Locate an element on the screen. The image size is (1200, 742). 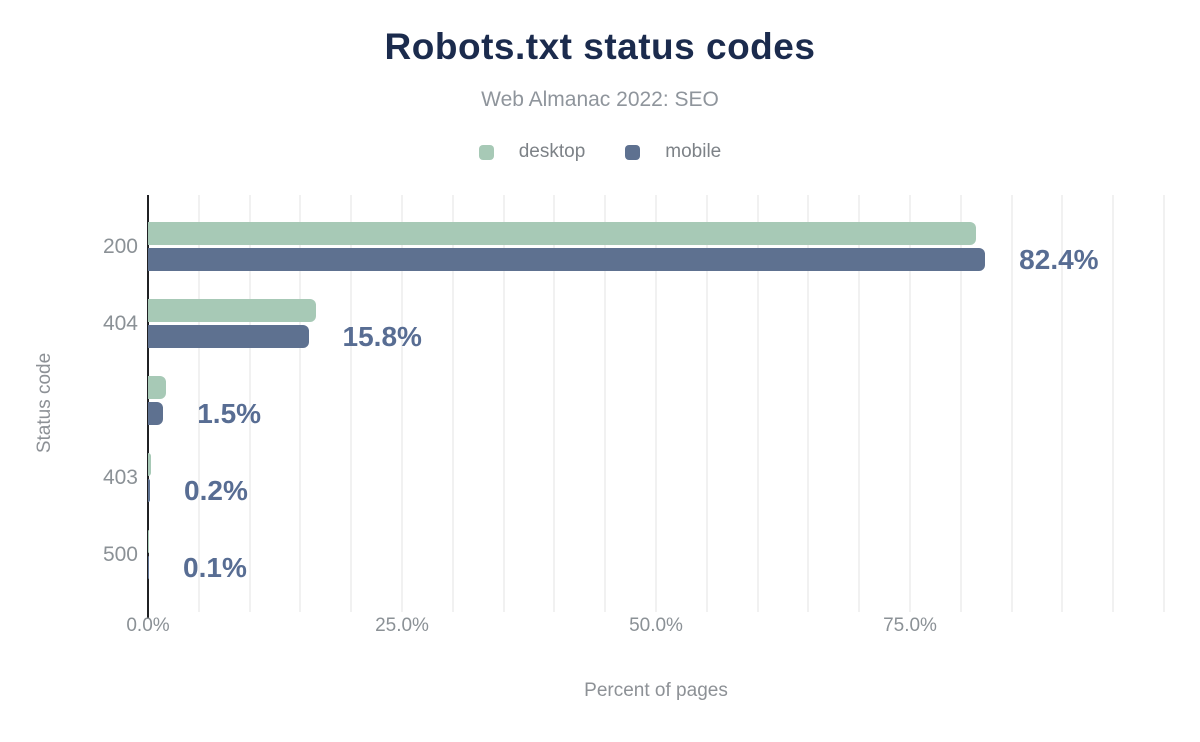
y-axis-title: Status code is located at coordinates (44, 403).